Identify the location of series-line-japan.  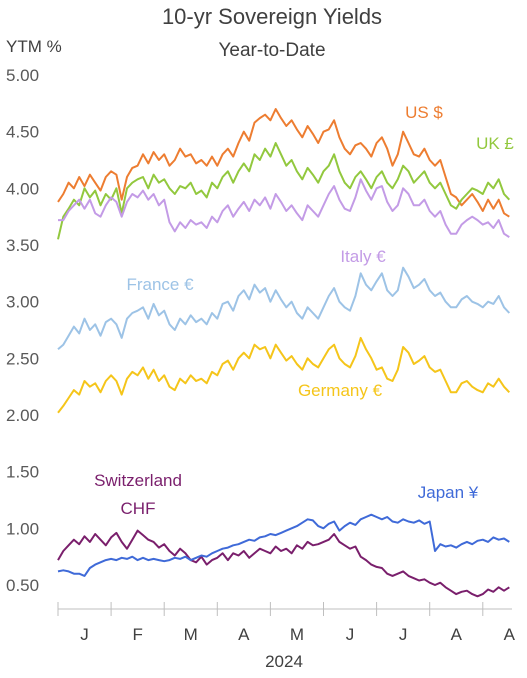
(283, 545).